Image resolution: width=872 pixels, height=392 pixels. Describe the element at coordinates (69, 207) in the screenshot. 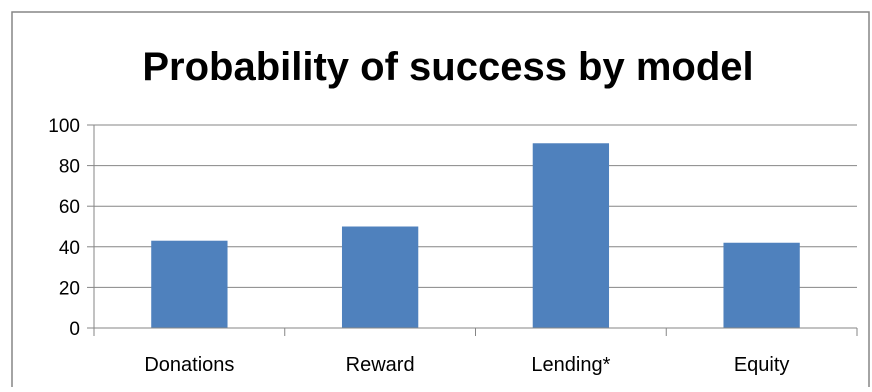

I see `y-tick-label: 60` at that location.